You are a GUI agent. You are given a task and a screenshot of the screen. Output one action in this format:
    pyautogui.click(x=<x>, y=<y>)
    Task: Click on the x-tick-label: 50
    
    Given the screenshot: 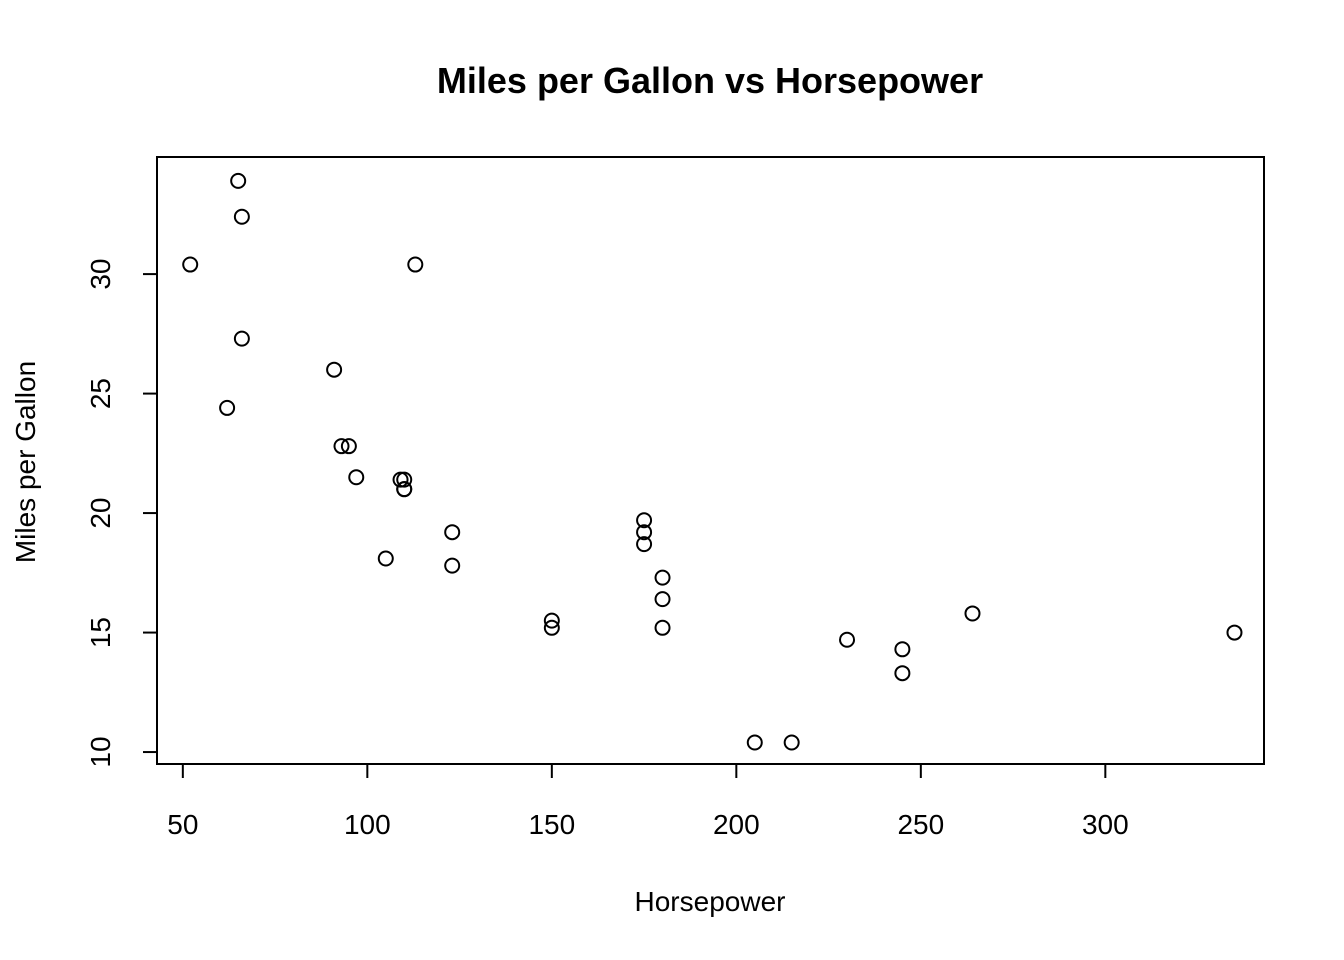 What is the action you would take?
    pyautogui.click(x=182, y=824)
    